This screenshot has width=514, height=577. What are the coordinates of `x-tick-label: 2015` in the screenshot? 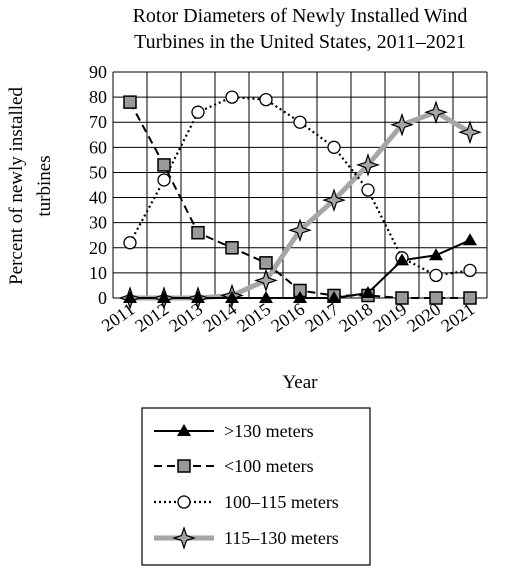 It's located at (253, 317).